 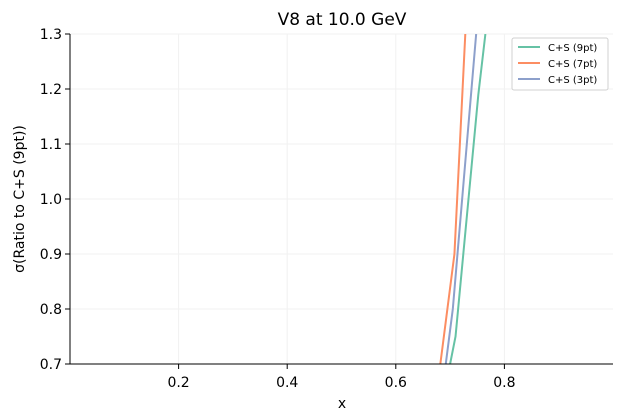 I want to click on legend: C+S (9pt) C+S (7pt) C+S (3pt), so click(x=560, y=64).